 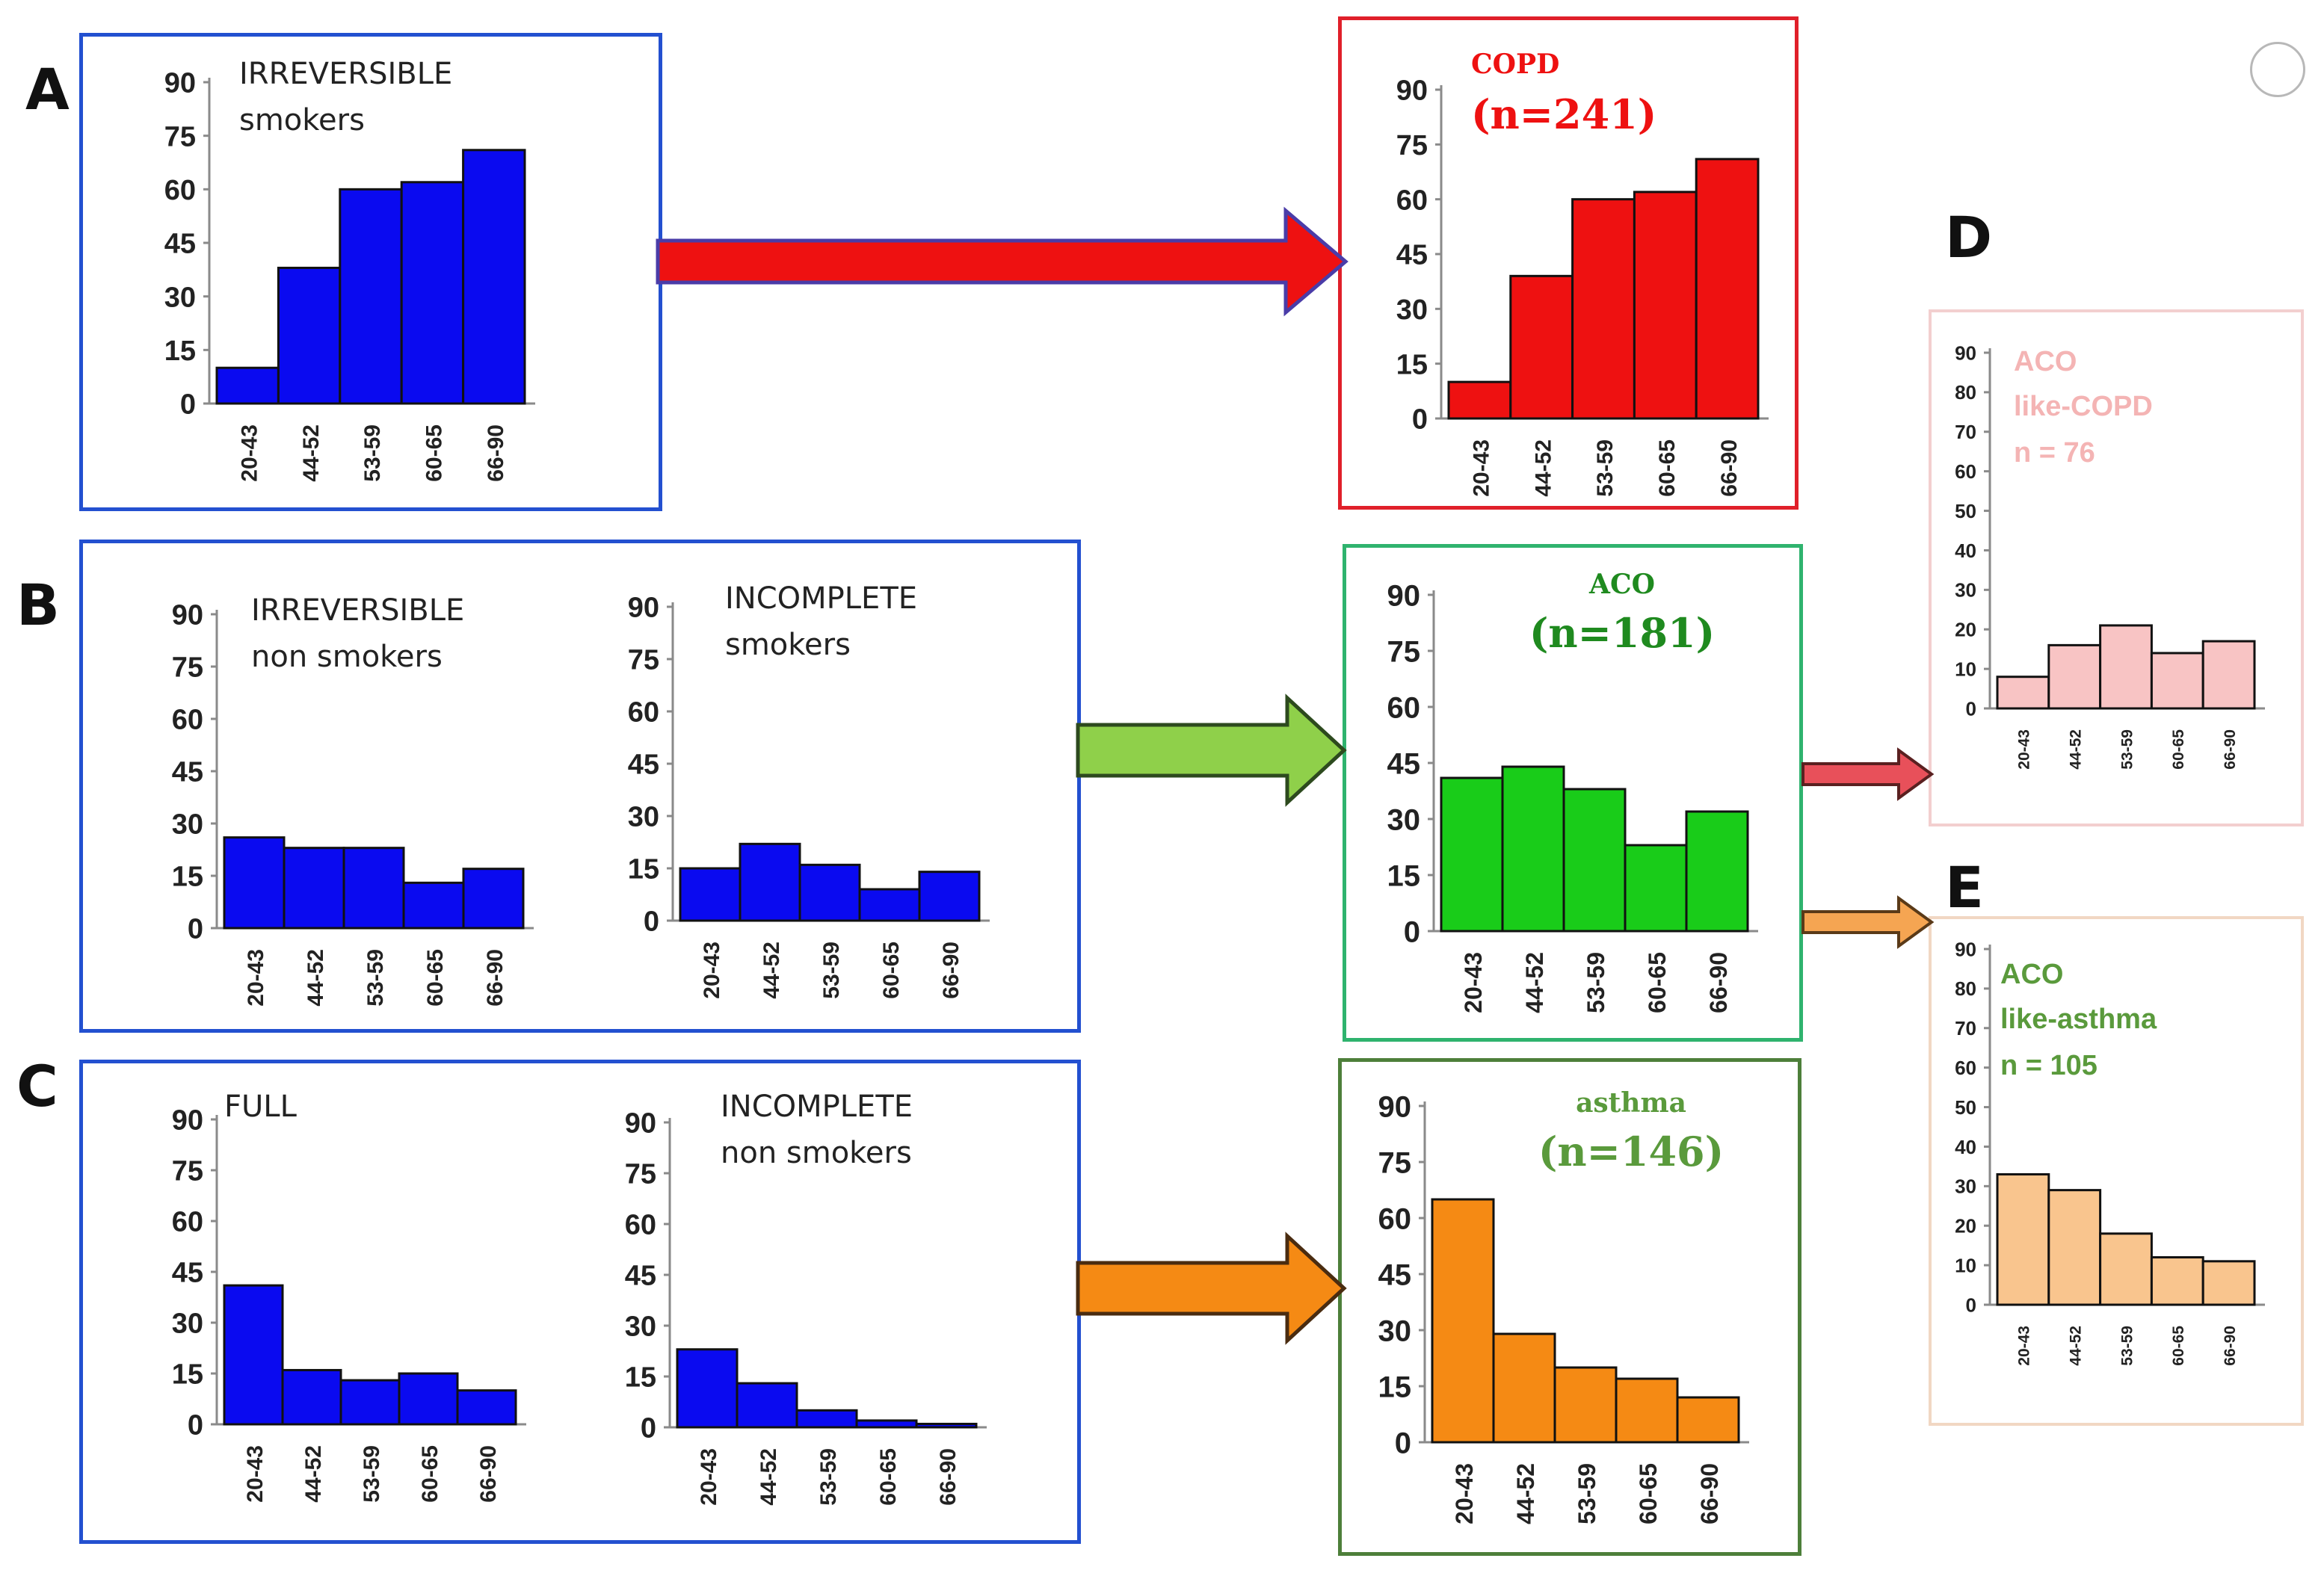 What do you see at coordinates (37, 1086) in the screenshot?
I see `panel-letter-c: C` at bounding box center [37, 1086].